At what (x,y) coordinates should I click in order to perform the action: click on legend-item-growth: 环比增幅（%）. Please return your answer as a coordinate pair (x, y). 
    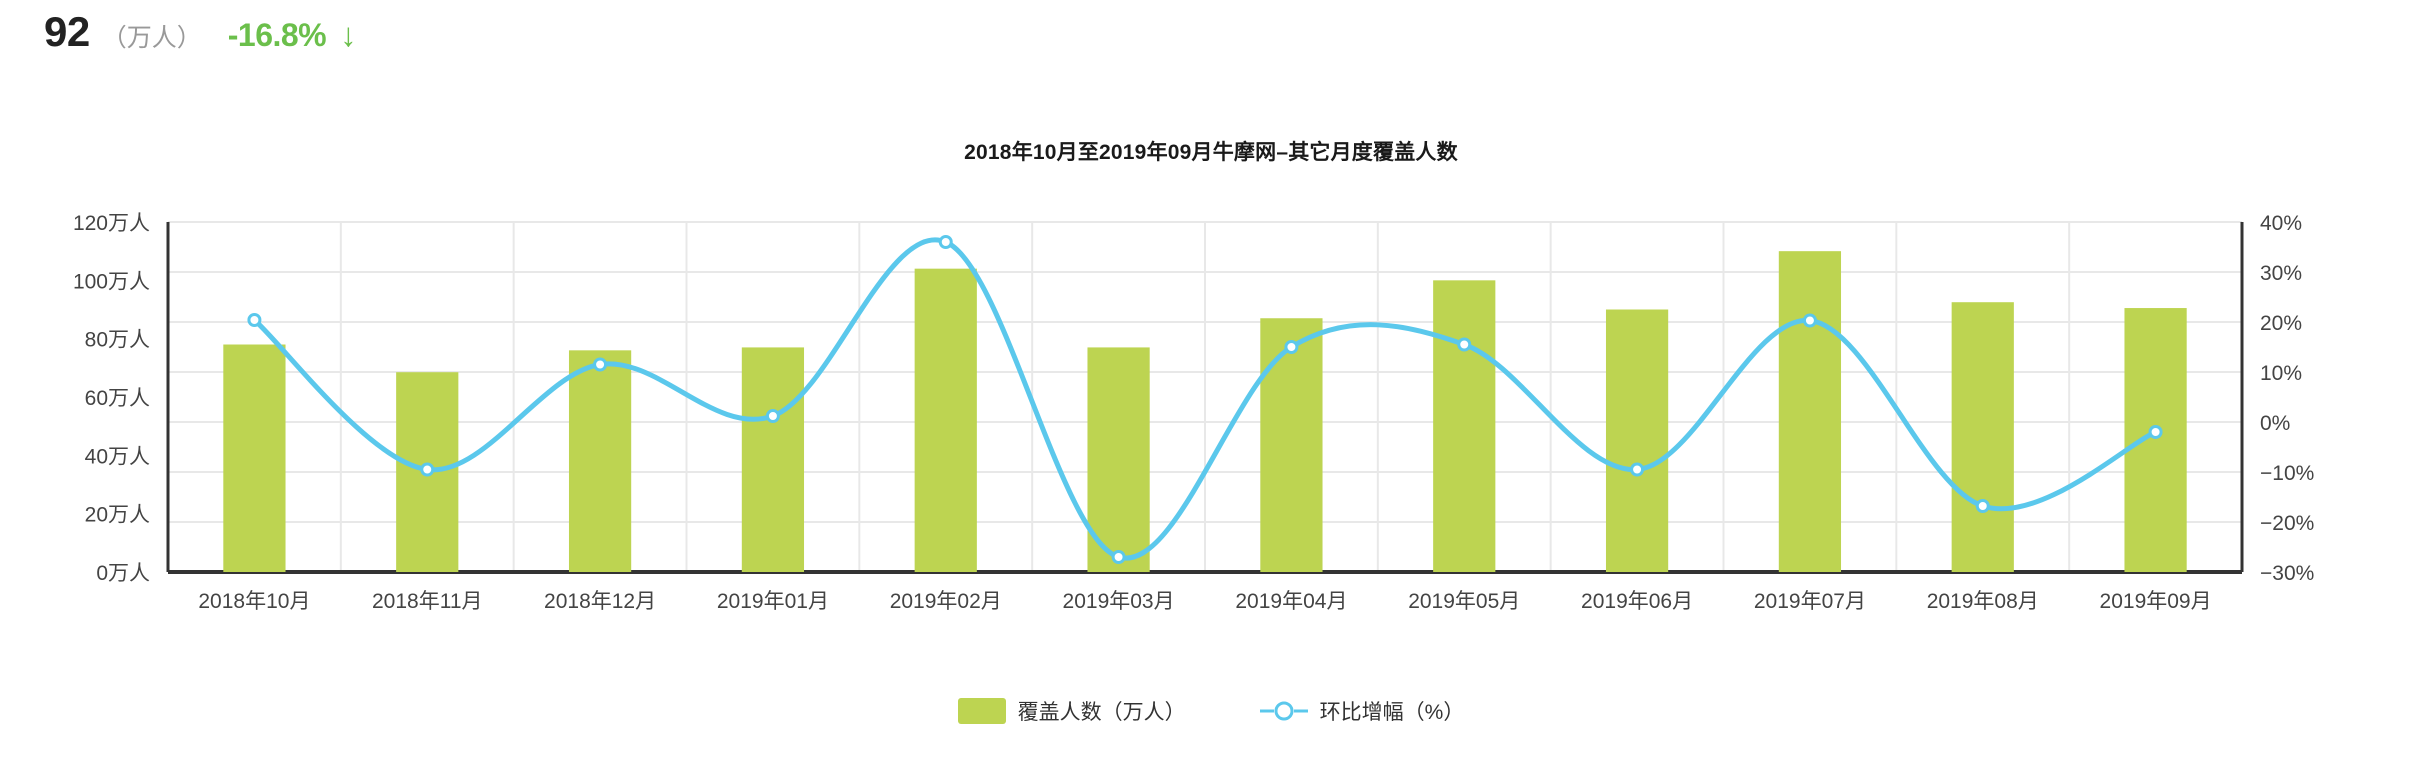
    Looking at the image, I should click on (1362, 711).